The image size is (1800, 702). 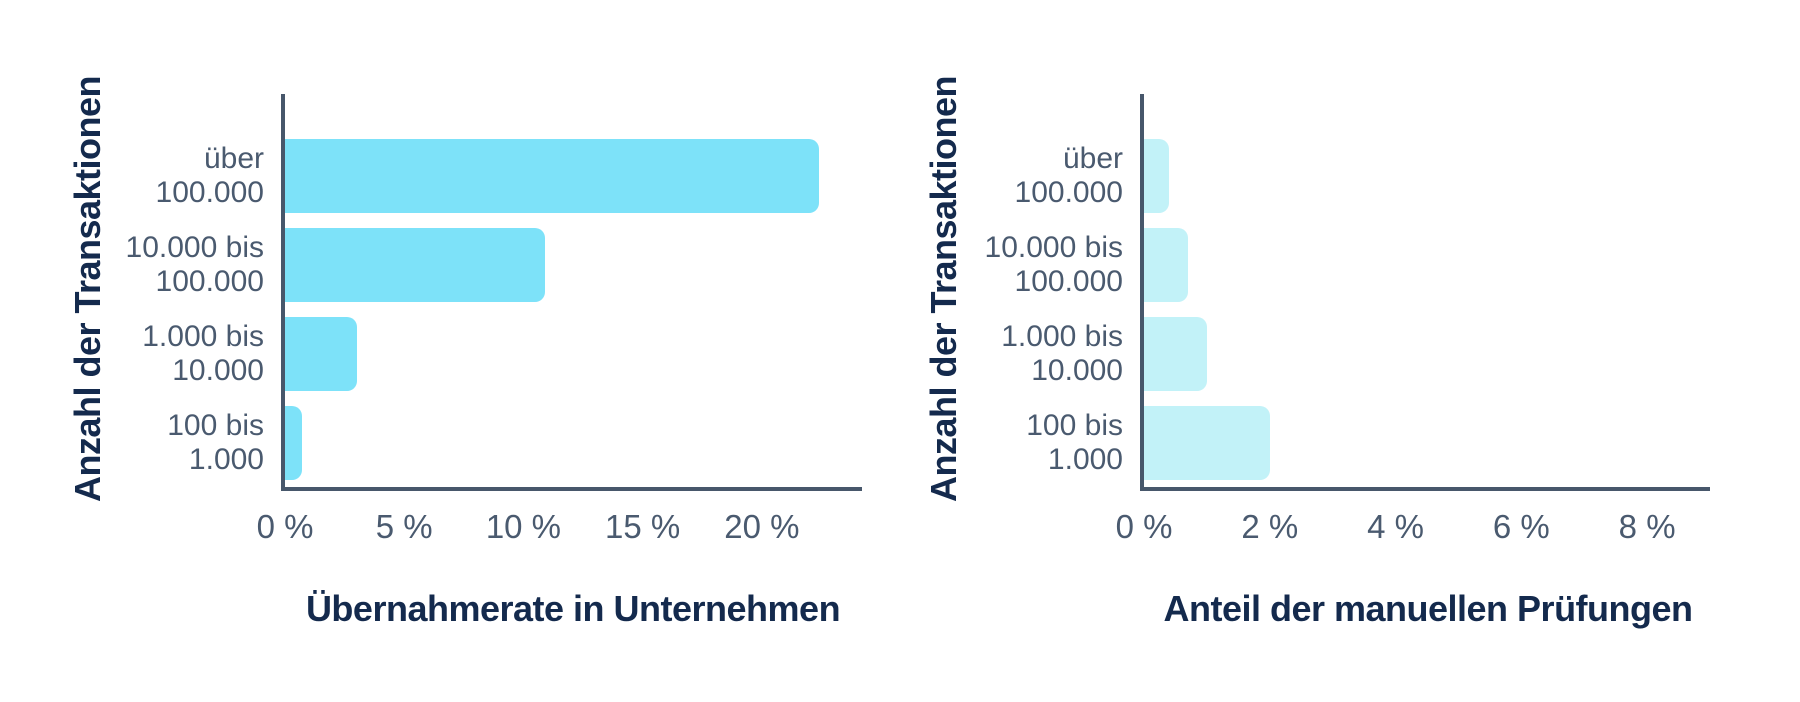 What do you see at coordinates (1647, 526) in the screenshot?
I see `x-tick-label: 8 %` at bounding box center [1647, 526].